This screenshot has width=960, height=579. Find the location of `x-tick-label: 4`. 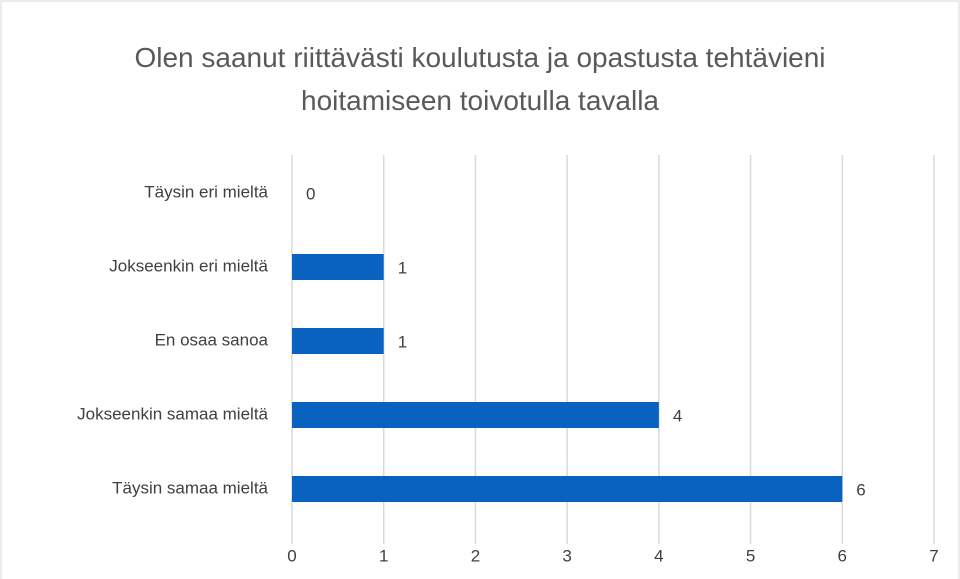

x-tick-label: 4 is located at coordinates (658, 555).